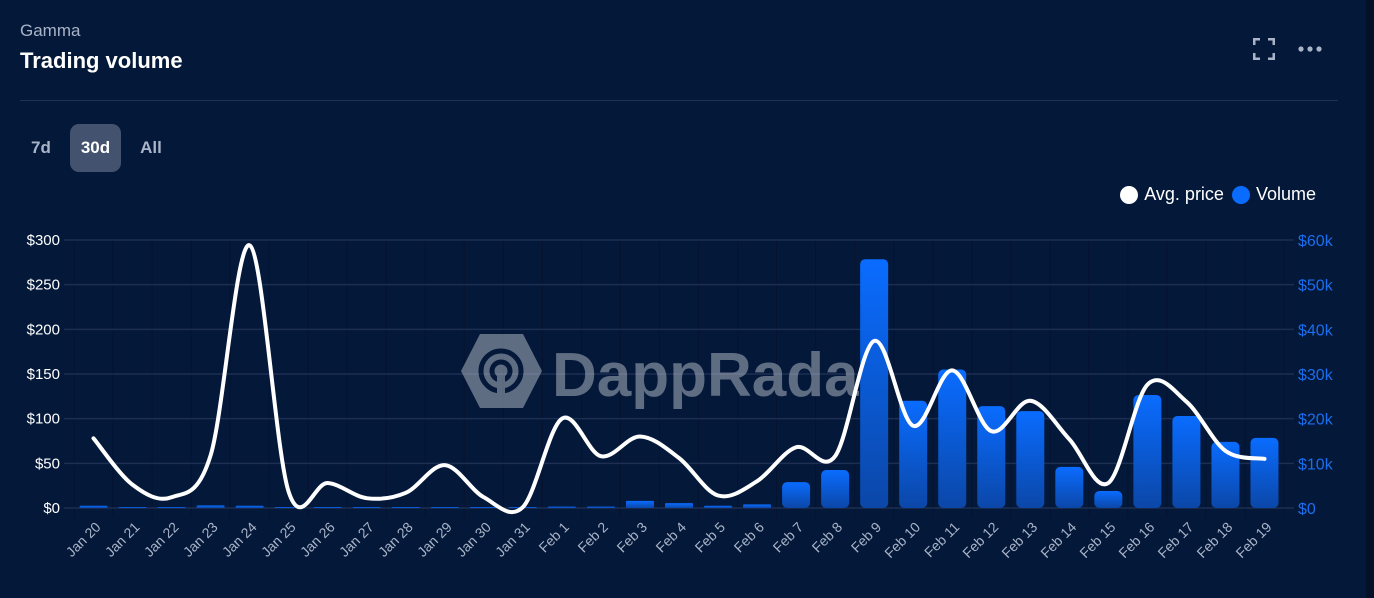 This screenshot has width=1374, height=598. Describe the element at coordinates (1172, 194) in the screenshot. I see `legend-avg-price: Avg. price` at that location.